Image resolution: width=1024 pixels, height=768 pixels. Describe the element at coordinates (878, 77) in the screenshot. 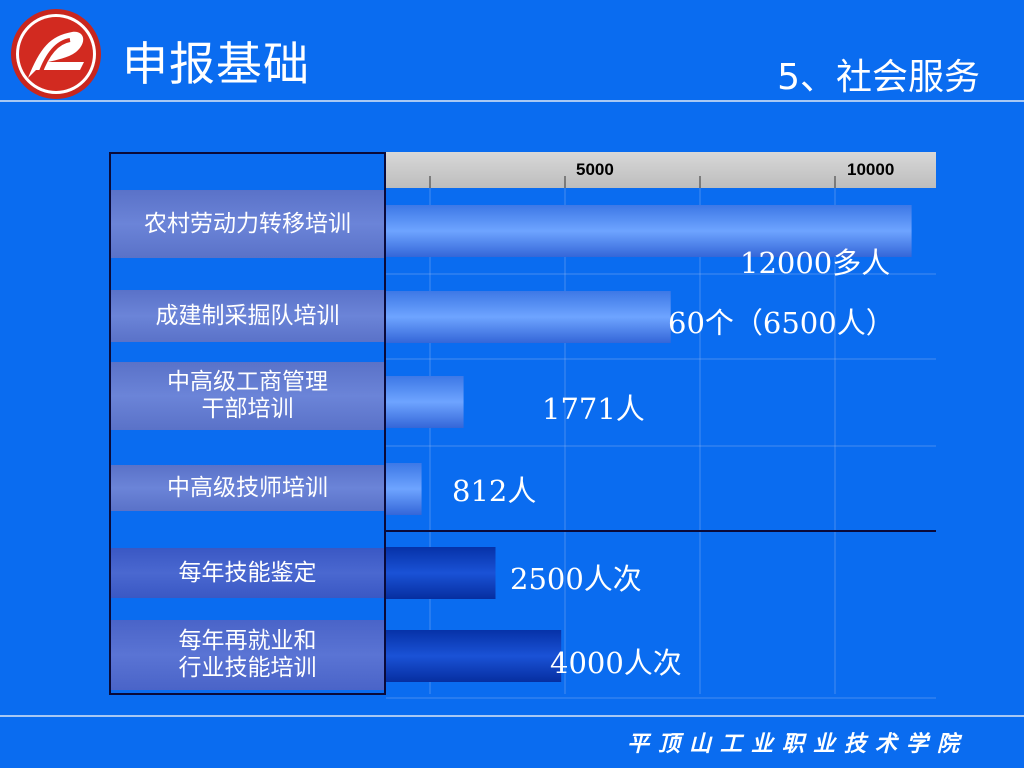

I see `section-subtitle: 5、社会服务` at that location.